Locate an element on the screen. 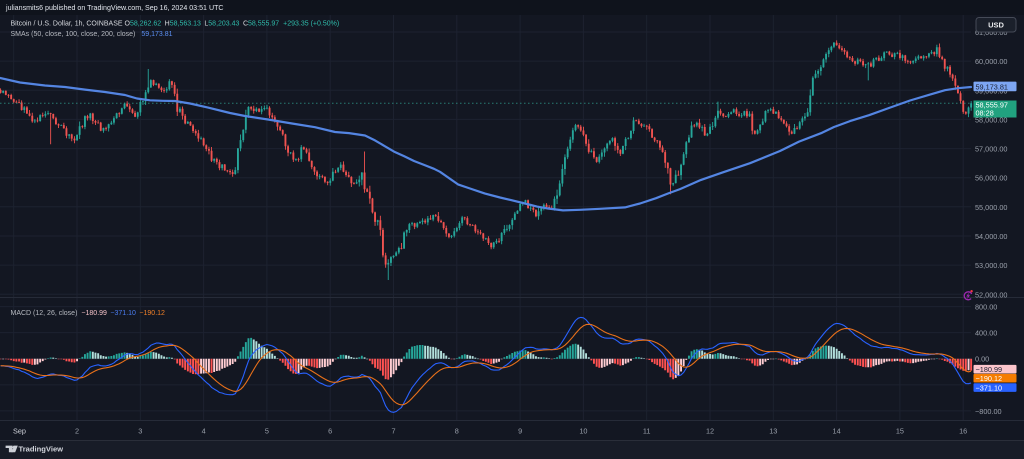 The image size is (1024, 459). svg-text: 55,000.00 is located at coordinates (991, 207).